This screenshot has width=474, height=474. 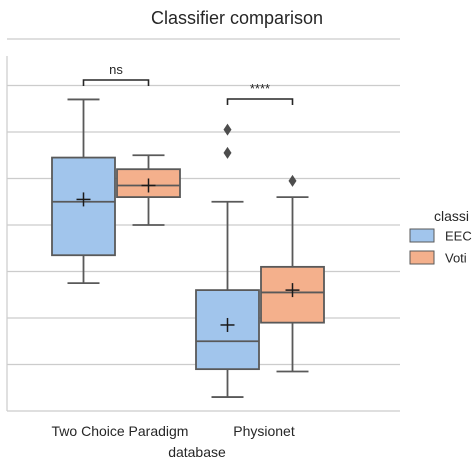 What do you see at coordinates (237, 18) in the screenshot?
I see `chart-title: Classifier comparison` at bounding box center [237, 18].